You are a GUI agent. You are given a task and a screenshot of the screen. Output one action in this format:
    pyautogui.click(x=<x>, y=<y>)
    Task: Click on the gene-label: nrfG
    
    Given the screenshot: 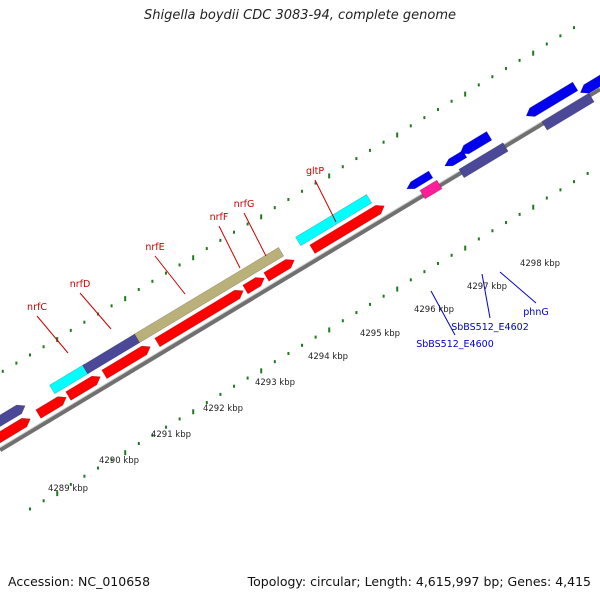 What is the action you would take?
    pyautogui.click(x=244, y=204)
    